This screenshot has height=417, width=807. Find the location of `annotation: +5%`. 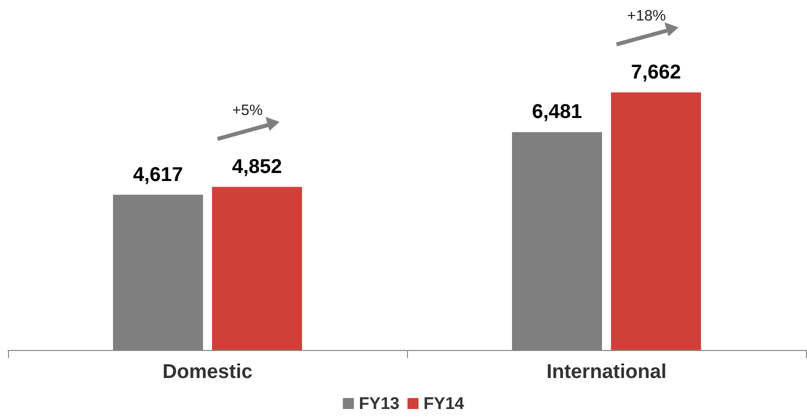

annotation: +5% is located at coordinates (247, 110).